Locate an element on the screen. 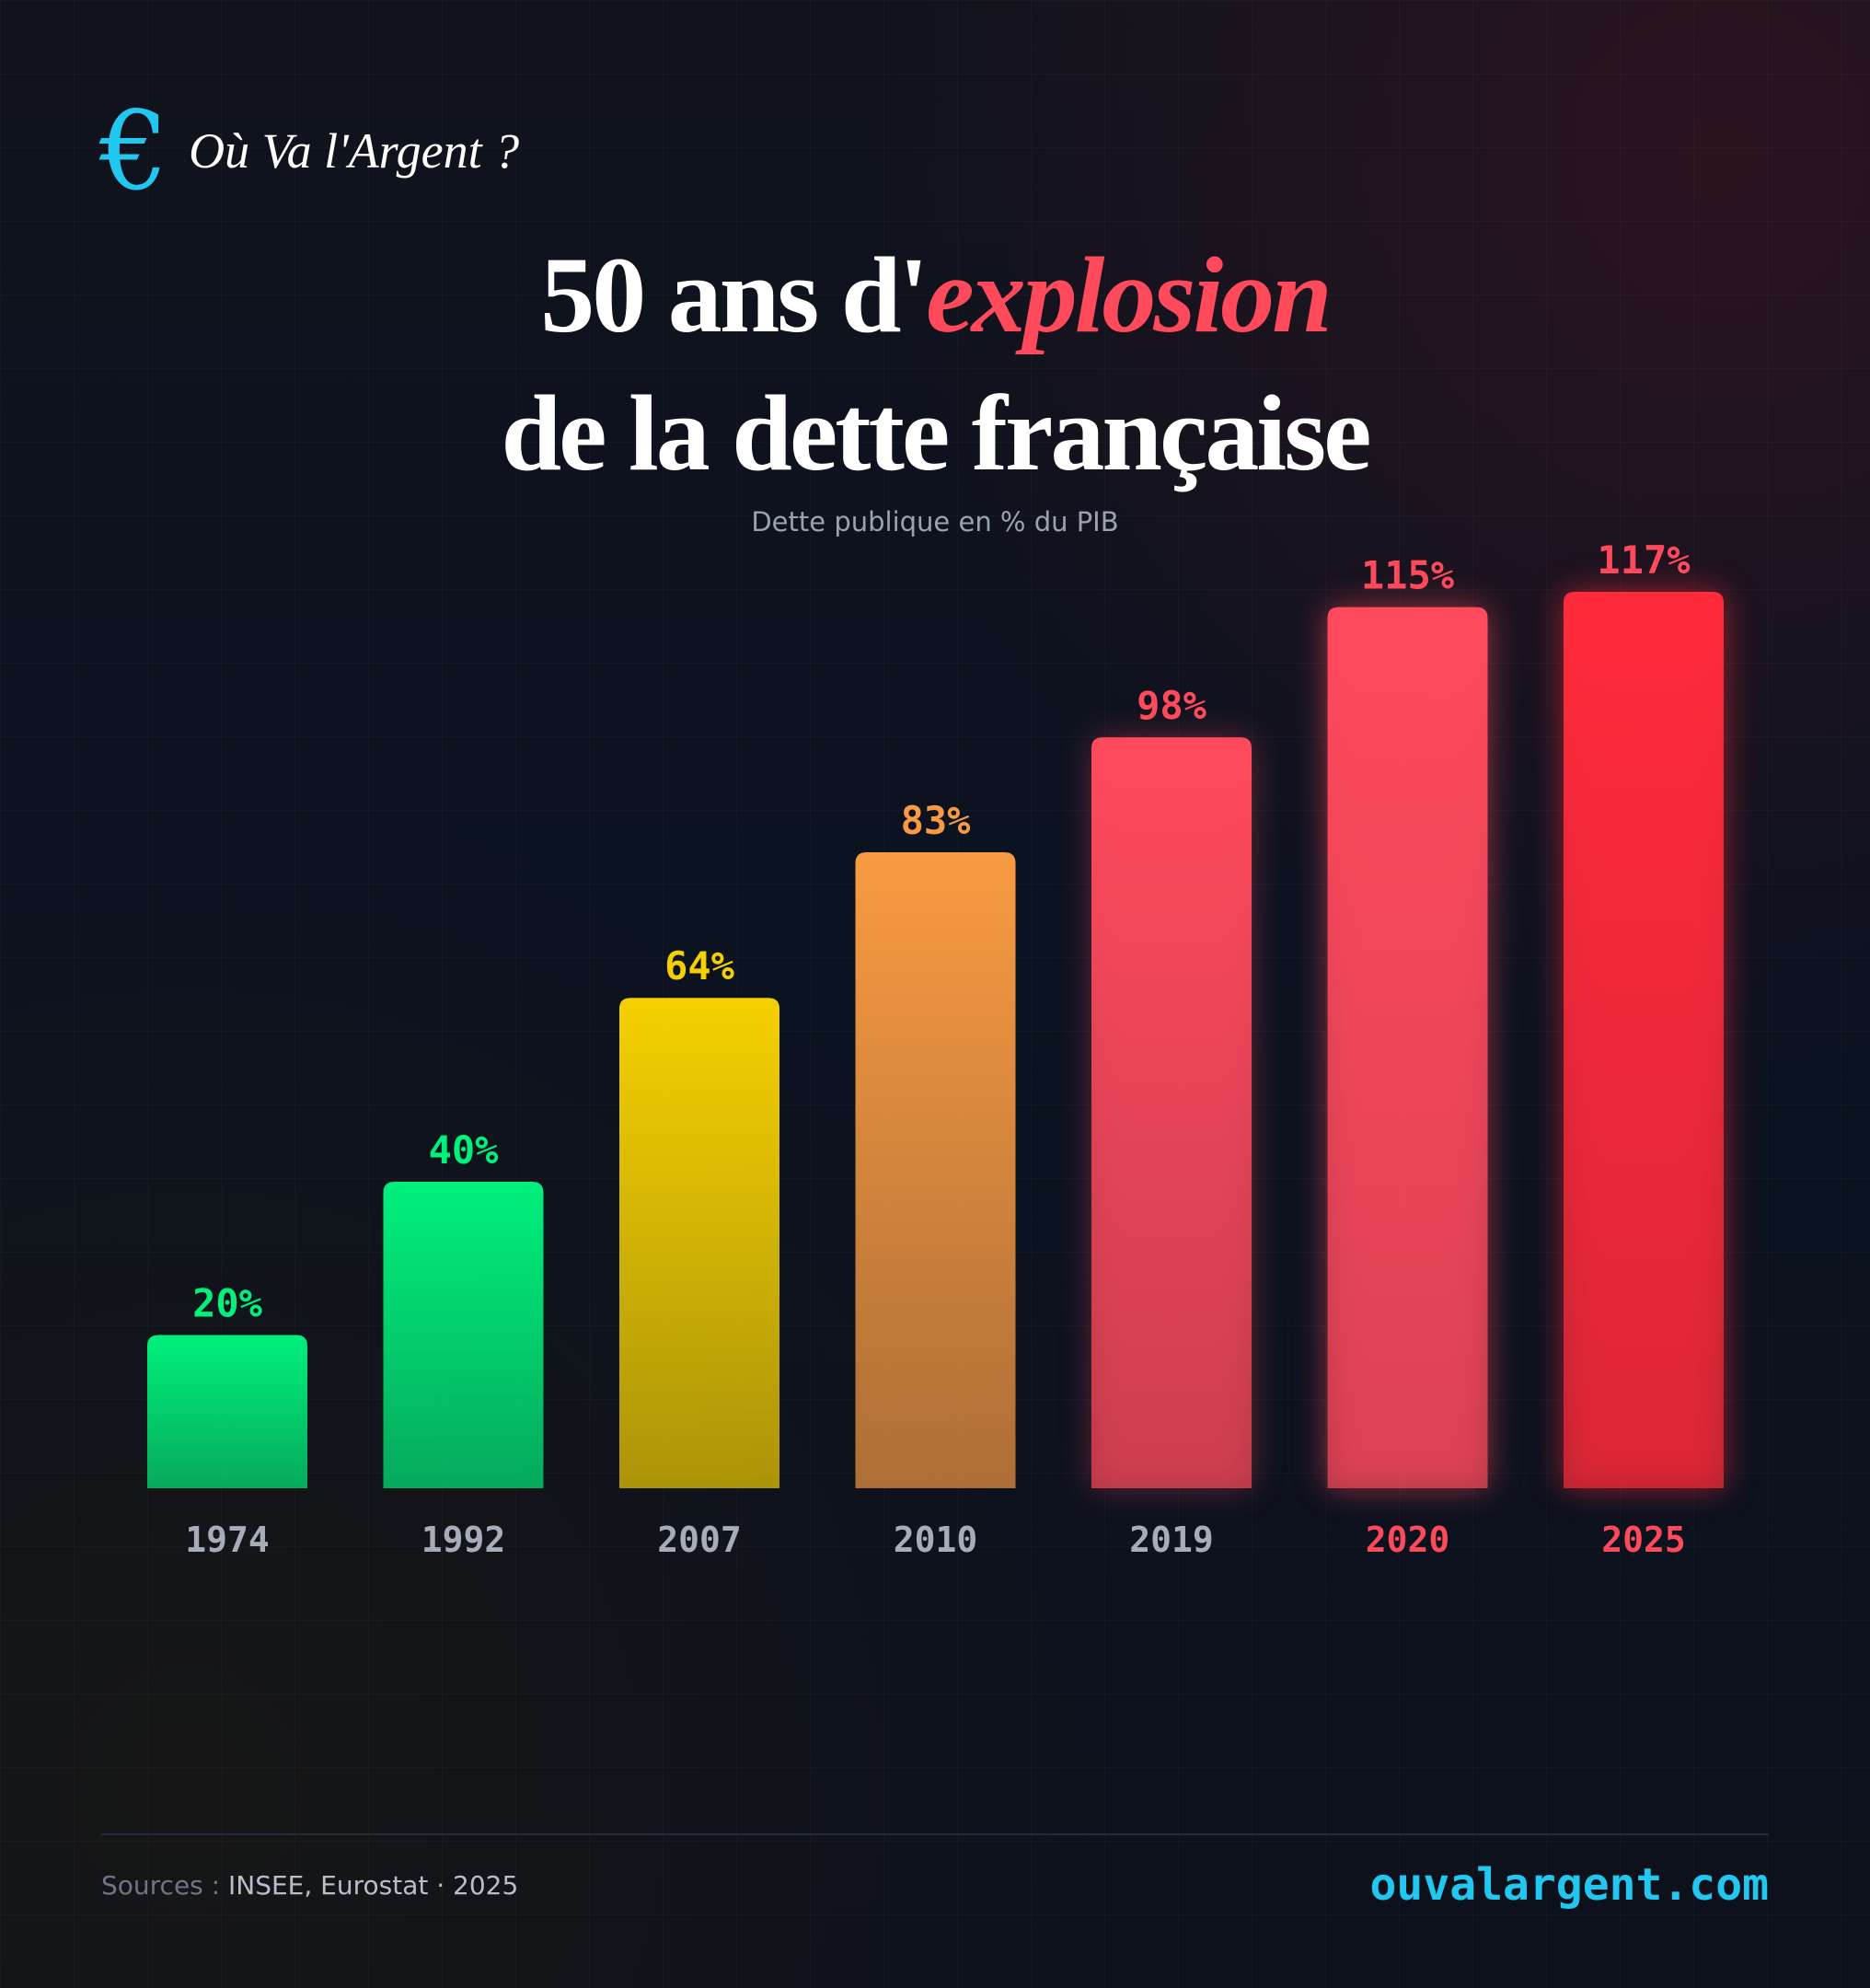 The width and height of the screenshot is (1870, 1988). x-tick-label-2010: 2010 is located at coordinates (936, 1540).